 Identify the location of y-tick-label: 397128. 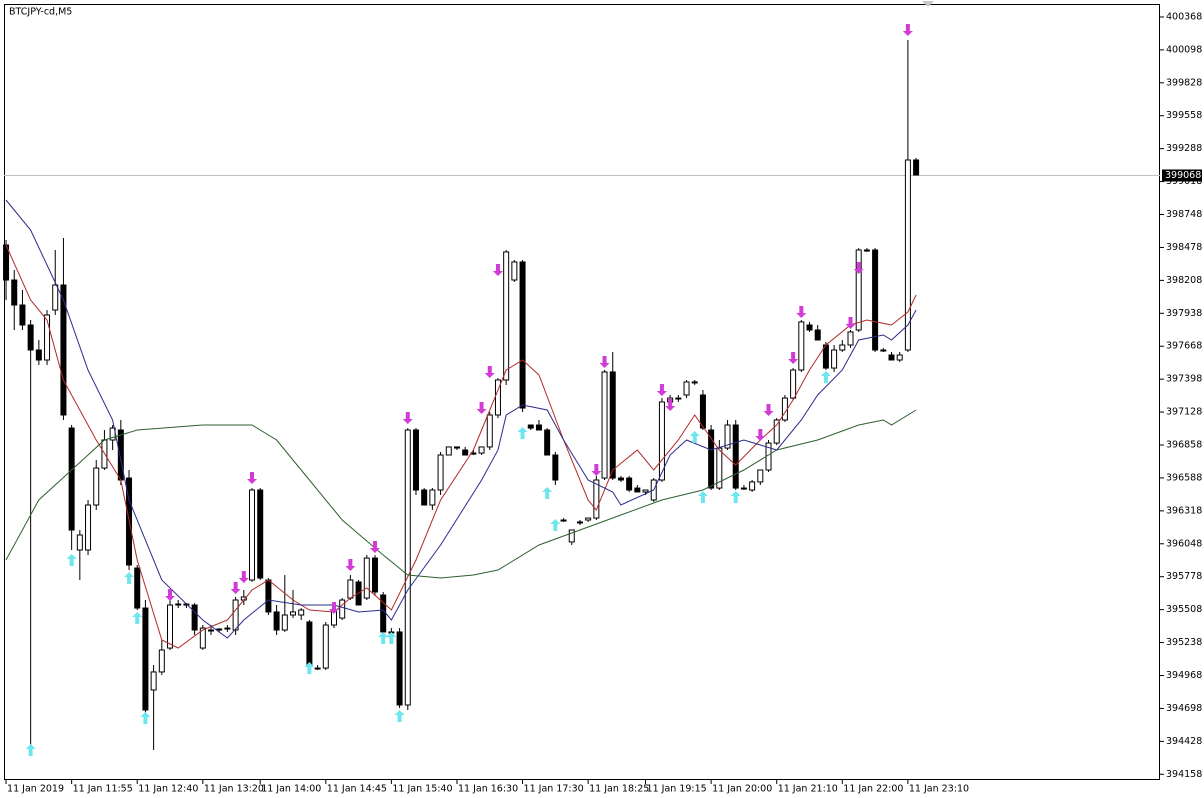
(1184, 412).